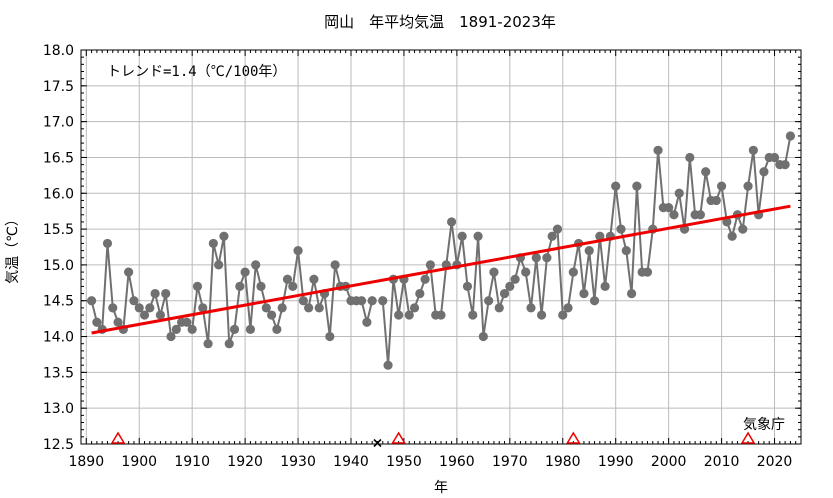  Describe the element at coordinates (58, 445) in the screenshot. I see `y-tick-label: 12.5` at that location.